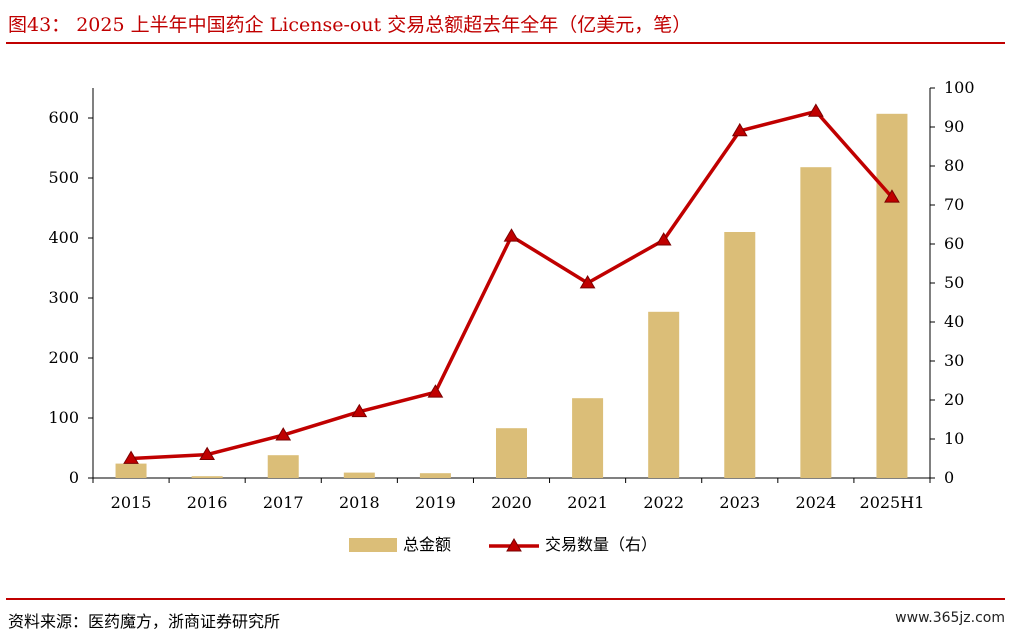  What do you see at coordinates (587, 502) in the screenshot?
I see `x-tick-label: 2021` at bounding box center [587, 502].